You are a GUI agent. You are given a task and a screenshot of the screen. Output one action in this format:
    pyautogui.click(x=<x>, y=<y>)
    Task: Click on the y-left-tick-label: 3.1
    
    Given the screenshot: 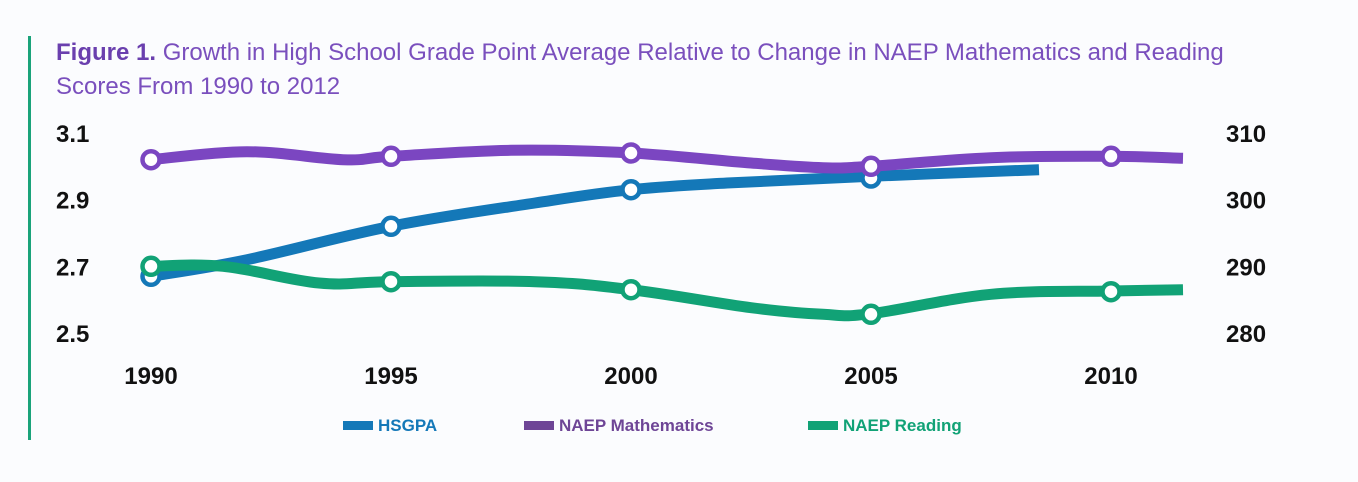 What is the action you would take?
    pyautogui.click(x=72, y=134)
    